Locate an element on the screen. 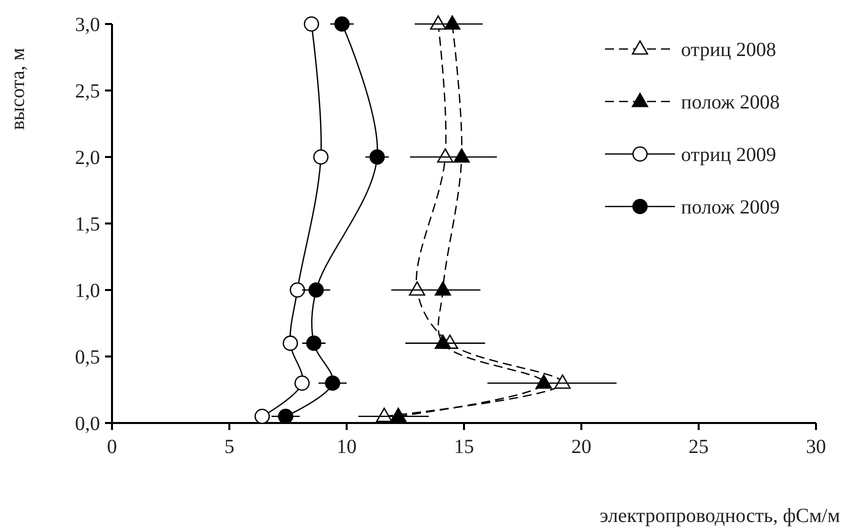 The image size is (846, 532). y-tick-label: 0,5 is located at coordinates (87, 357).